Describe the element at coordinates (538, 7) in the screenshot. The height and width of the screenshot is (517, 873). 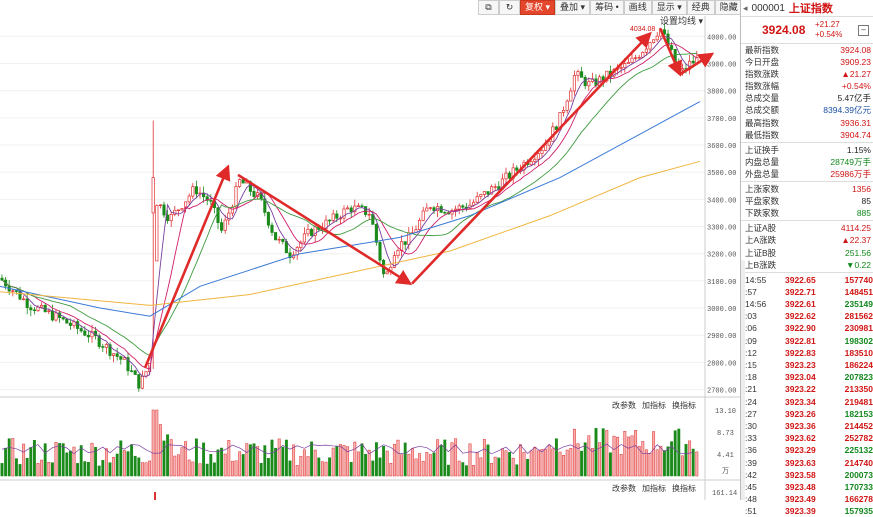
I see `fuquan-button: 复权 ▾` at that location.